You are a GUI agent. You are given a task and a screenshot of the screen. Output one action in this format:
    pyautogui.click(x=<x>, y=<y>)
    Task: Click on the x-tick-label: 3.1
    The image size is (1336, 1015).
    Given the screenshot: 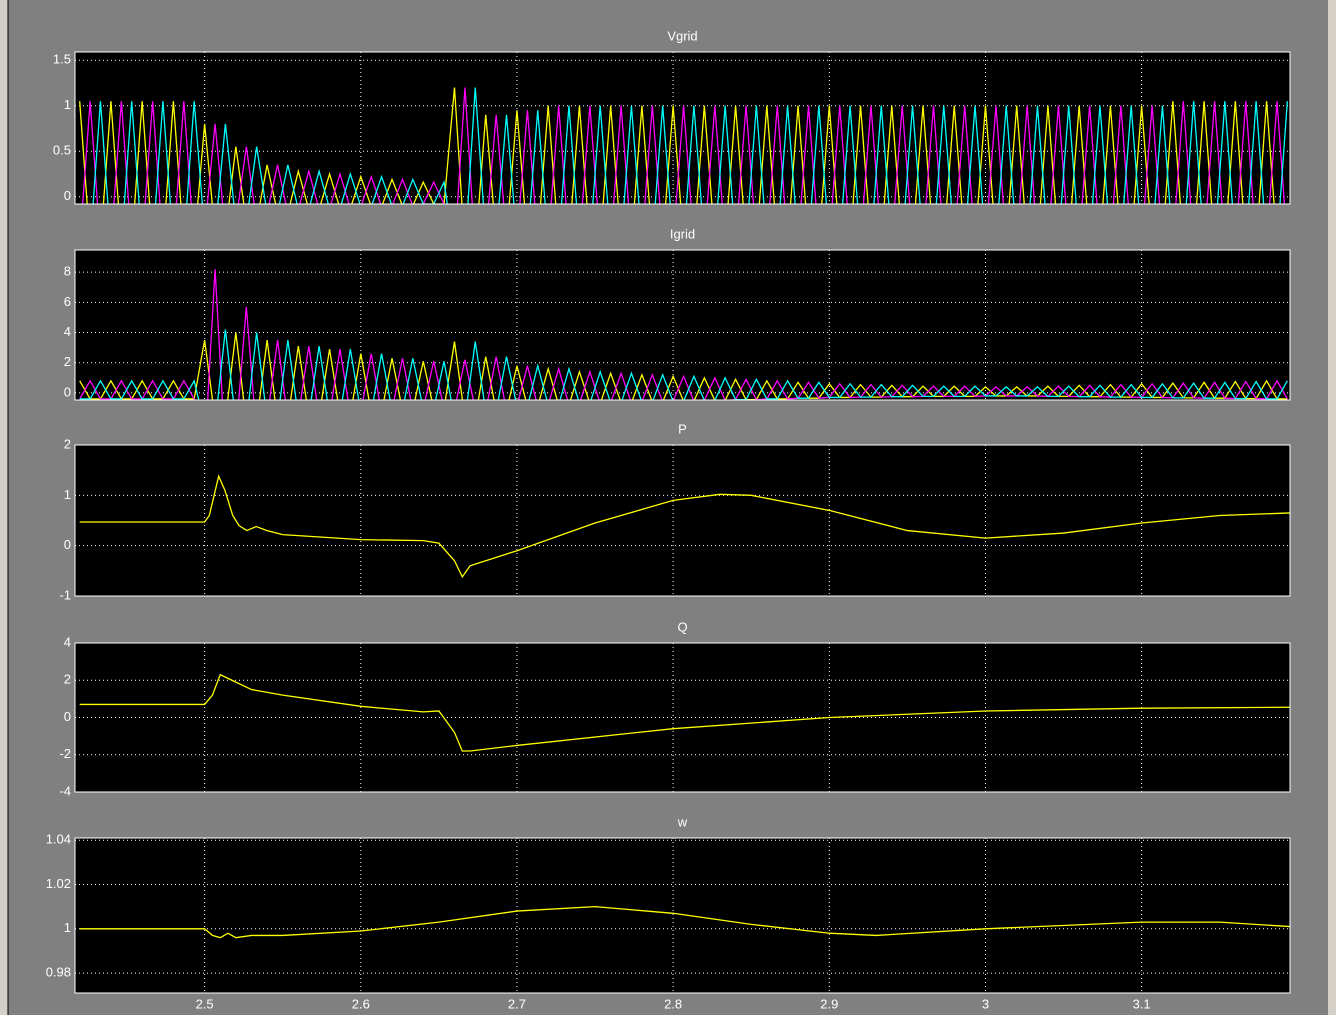 What is the action you would take?
    pyautogui.click(x=1142, y=1003)
    